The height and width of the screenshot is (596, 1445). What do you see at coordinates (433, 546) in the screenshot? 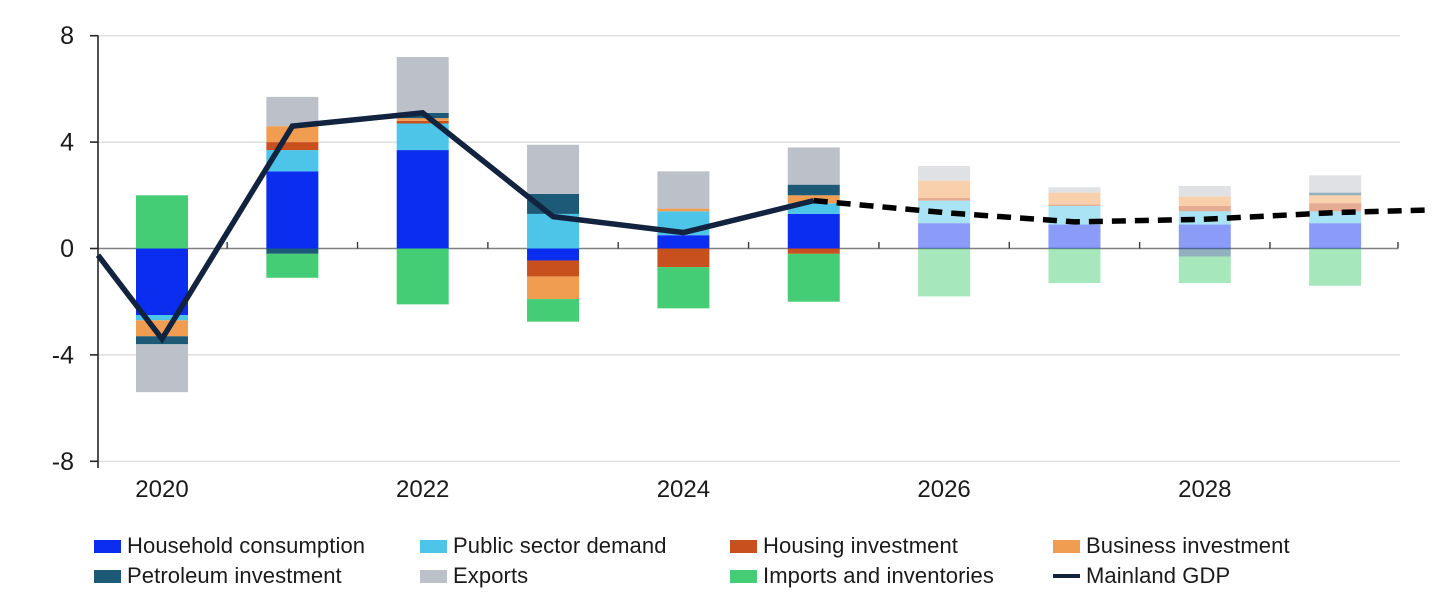
I see `public-sector-demand-swatch` at bounding box center [433, 546].